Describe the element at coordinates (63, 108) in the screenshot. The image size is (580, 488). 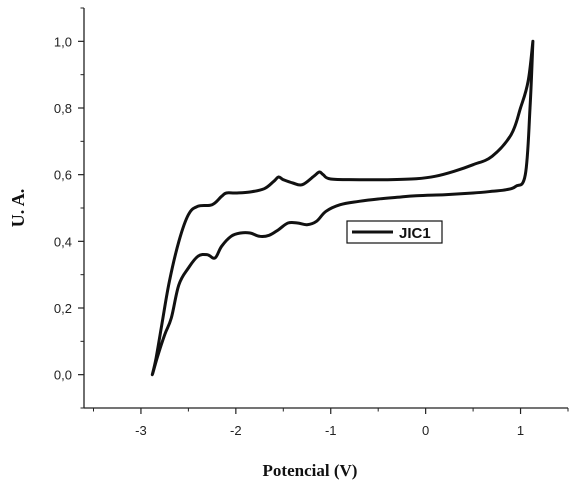
I see `y-tick-label: 0,8` at that location.